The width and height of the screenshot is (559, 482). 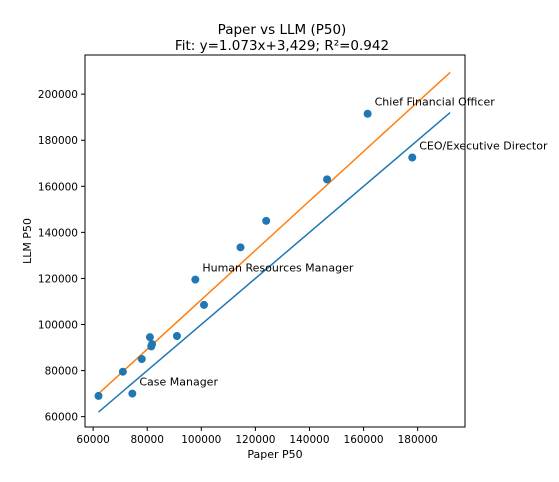 I want to click on y-tick-label: 200000, so click(x=58, y=95).